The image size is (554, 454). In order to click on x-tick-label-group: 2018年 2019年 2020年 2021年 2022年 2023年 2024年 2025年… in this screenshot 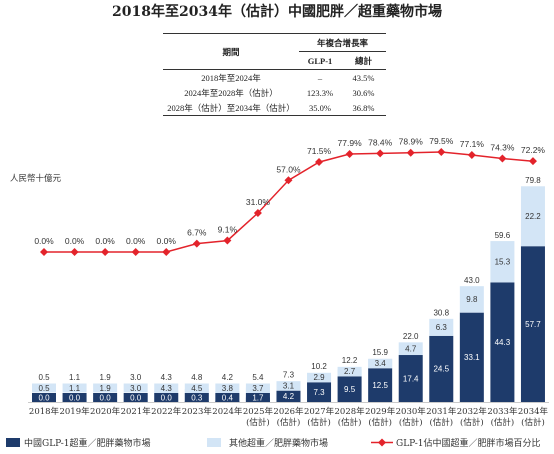, I will do `click(289, 417)`.